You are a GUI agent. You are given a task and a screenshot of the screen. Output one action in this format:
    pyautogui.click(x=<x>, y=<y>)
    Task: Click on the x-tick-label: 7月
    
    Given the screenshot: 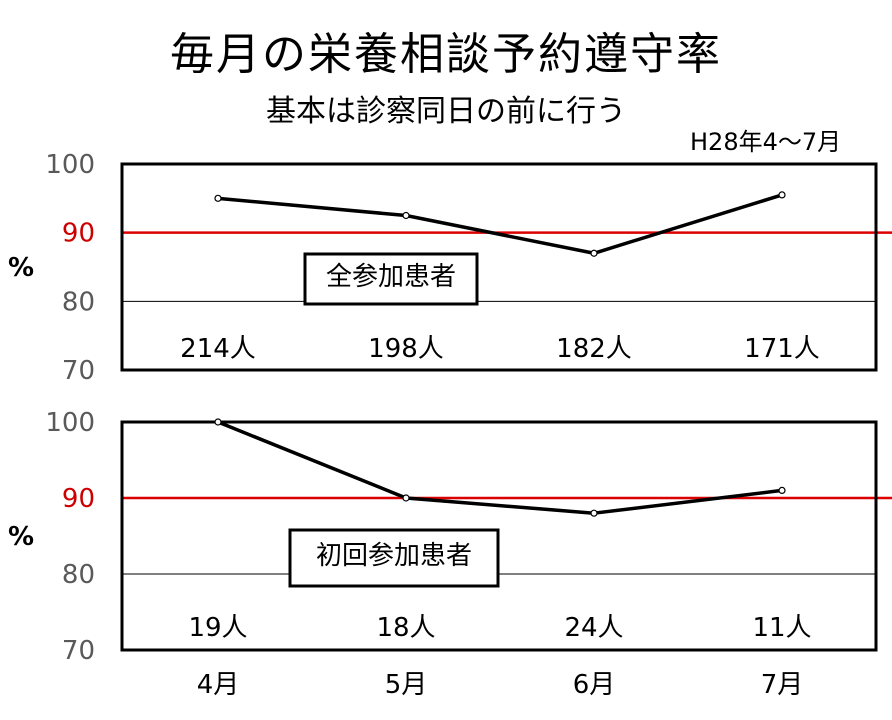 What is the action you would take?
    pyautogui.click(x=782, y=685)
    